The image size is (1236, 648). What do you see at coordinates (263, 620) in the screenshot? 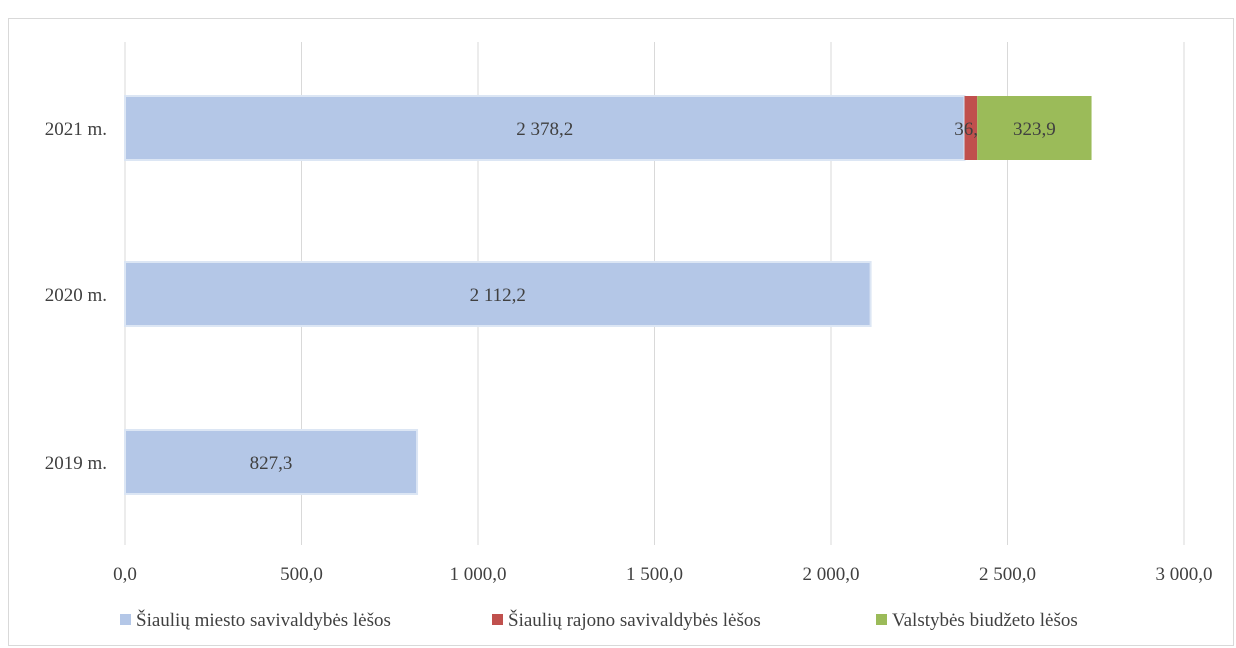
I see `legend-label: Šiaulių miesto savivaldybės lėšos` at bounding box center [263, 620].